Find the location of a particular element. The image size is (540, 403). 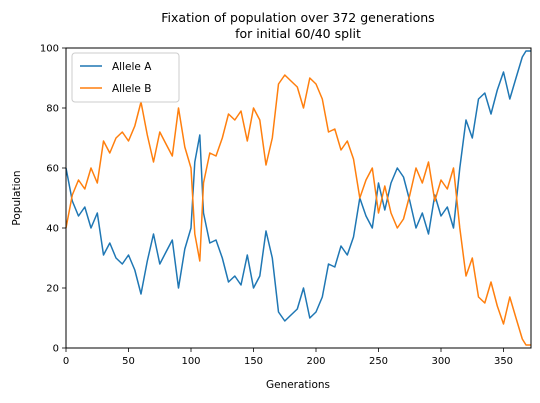

y-tick-label: 40 is located at coordinates (52, 229).